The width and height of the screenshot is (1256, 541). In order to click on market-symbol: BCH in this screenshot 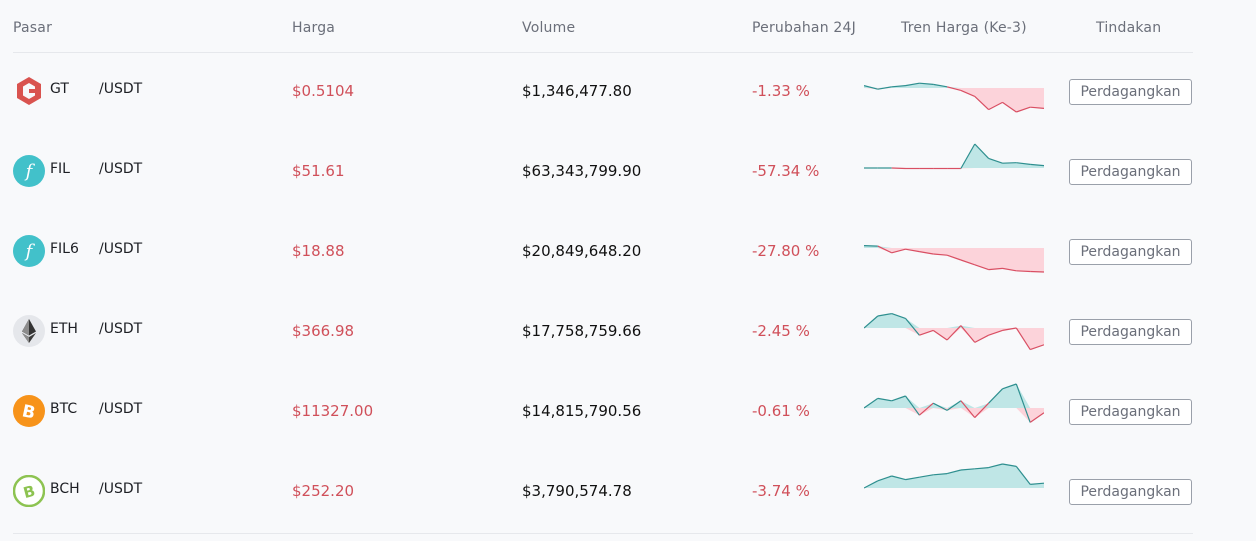, I will do `click(65, 489)`.